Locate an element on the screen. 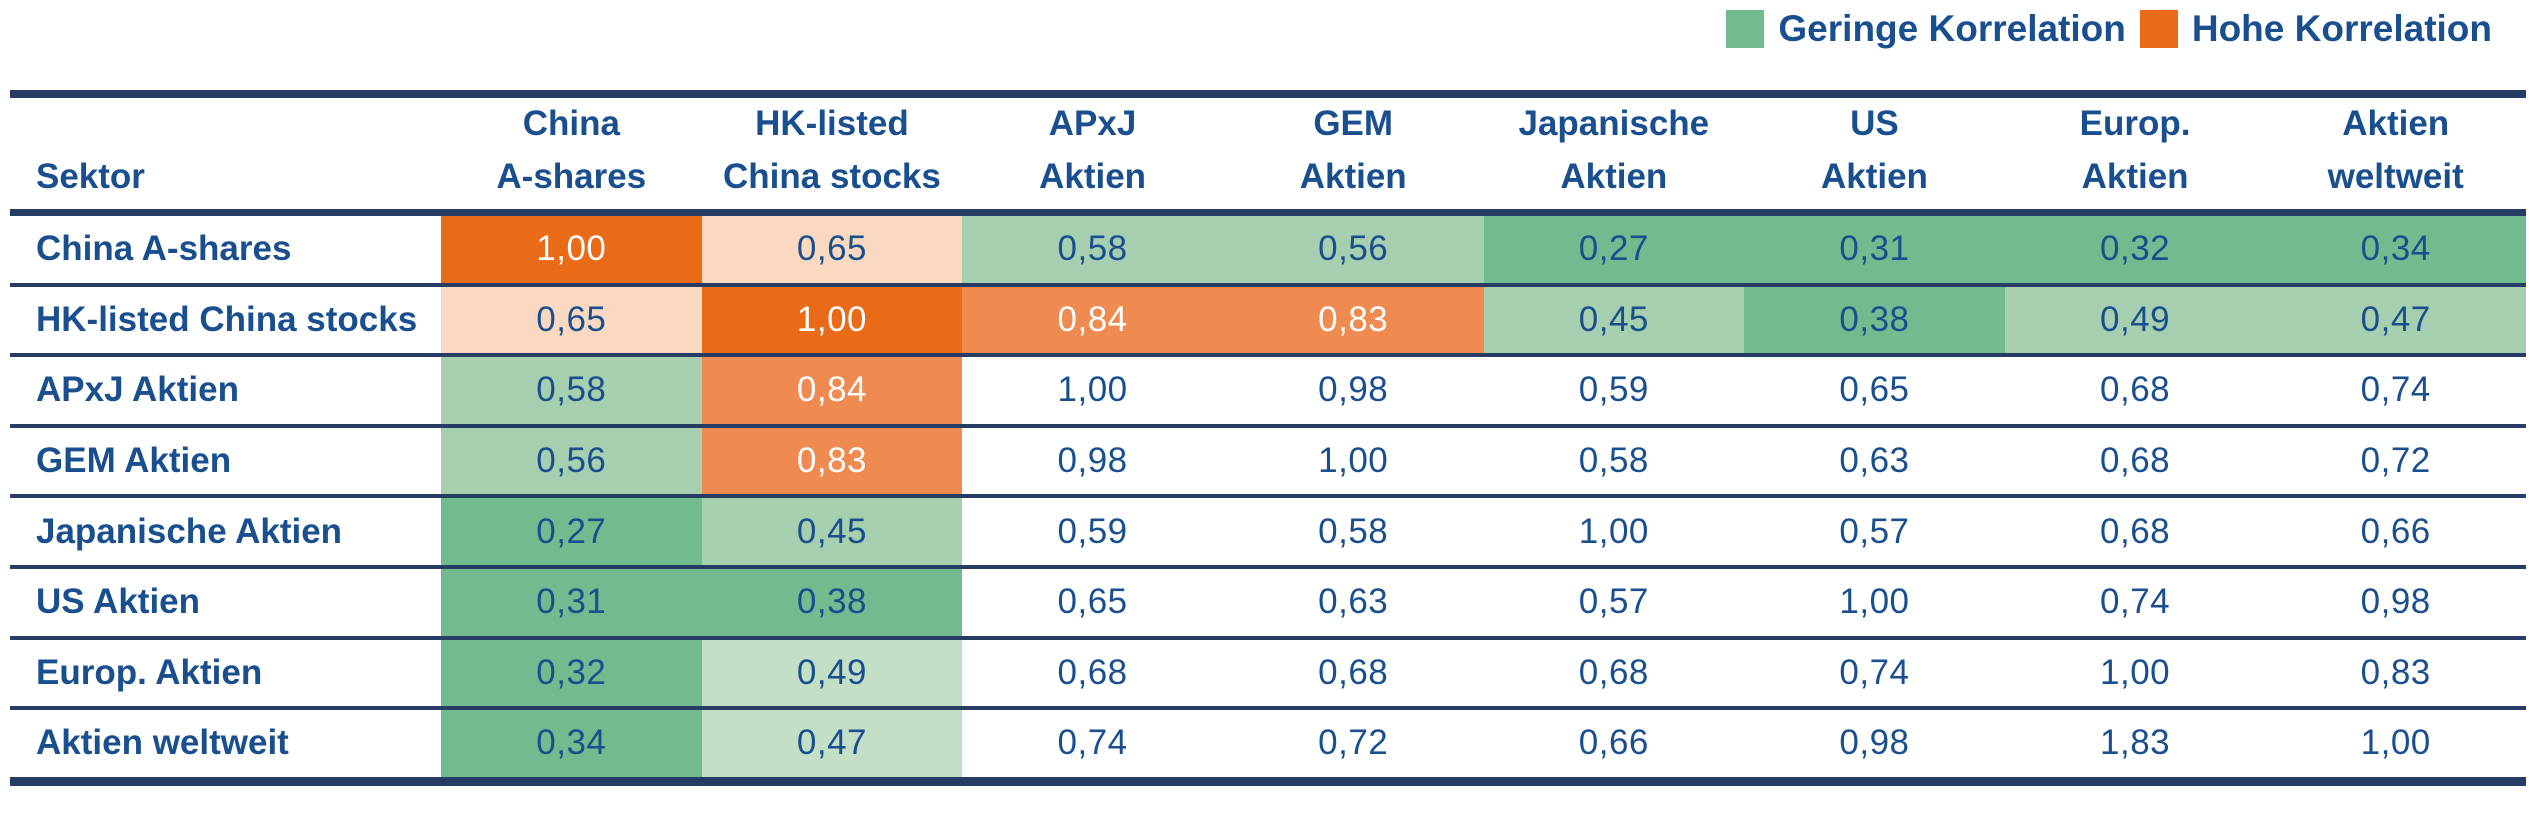 This screenshot has height=814, width=2538. legend-low-label: Geringe Korrelation is located at coordinates (1952, 28).